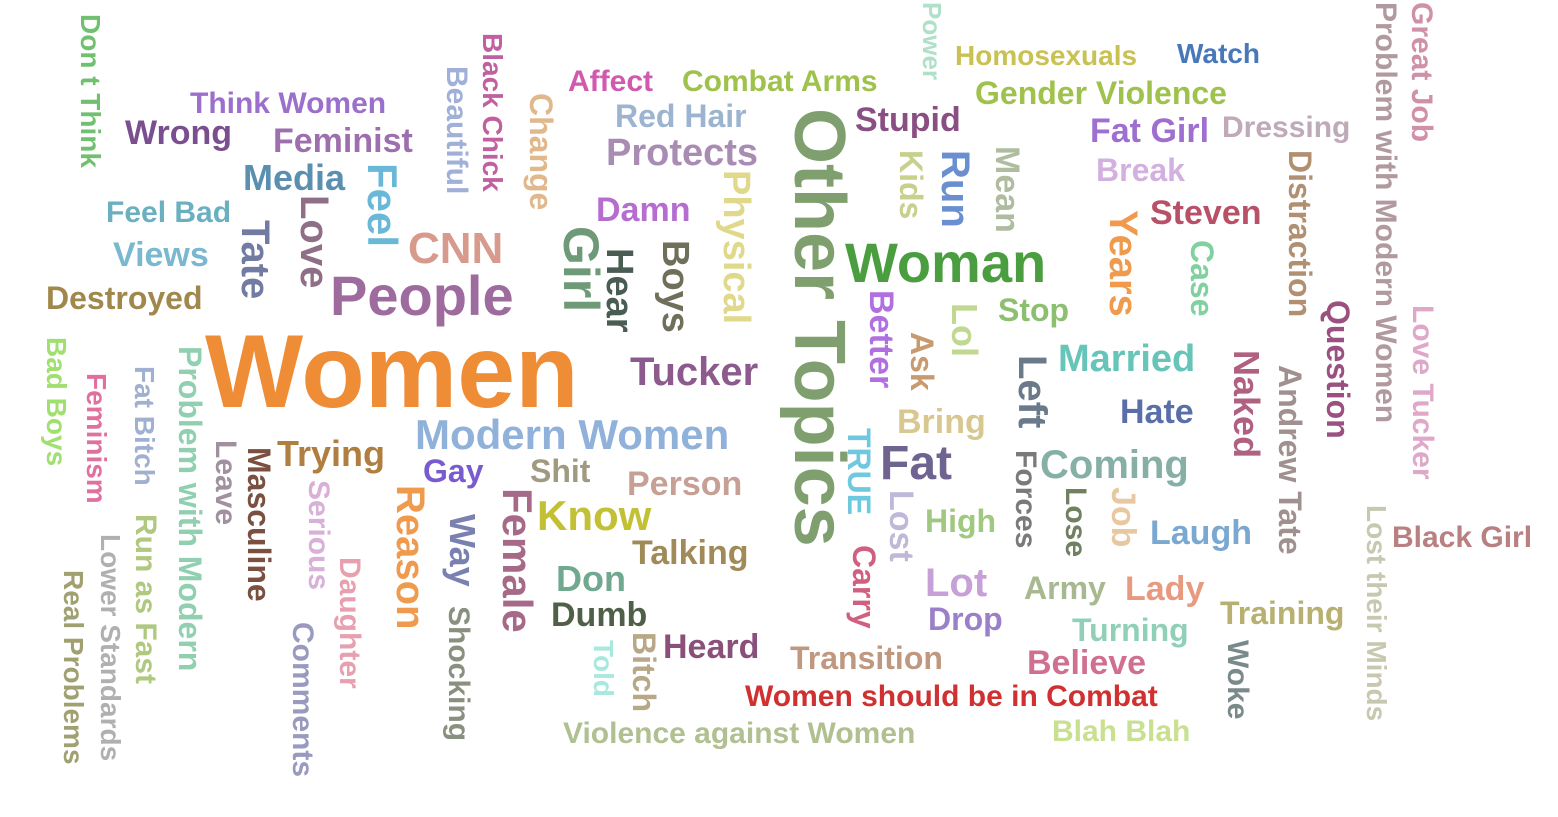 This screenshot has height=817, width=1558. Describe the element at coordinates (1140, 170) in the screenshot. I see `word-break: Break` at that location.